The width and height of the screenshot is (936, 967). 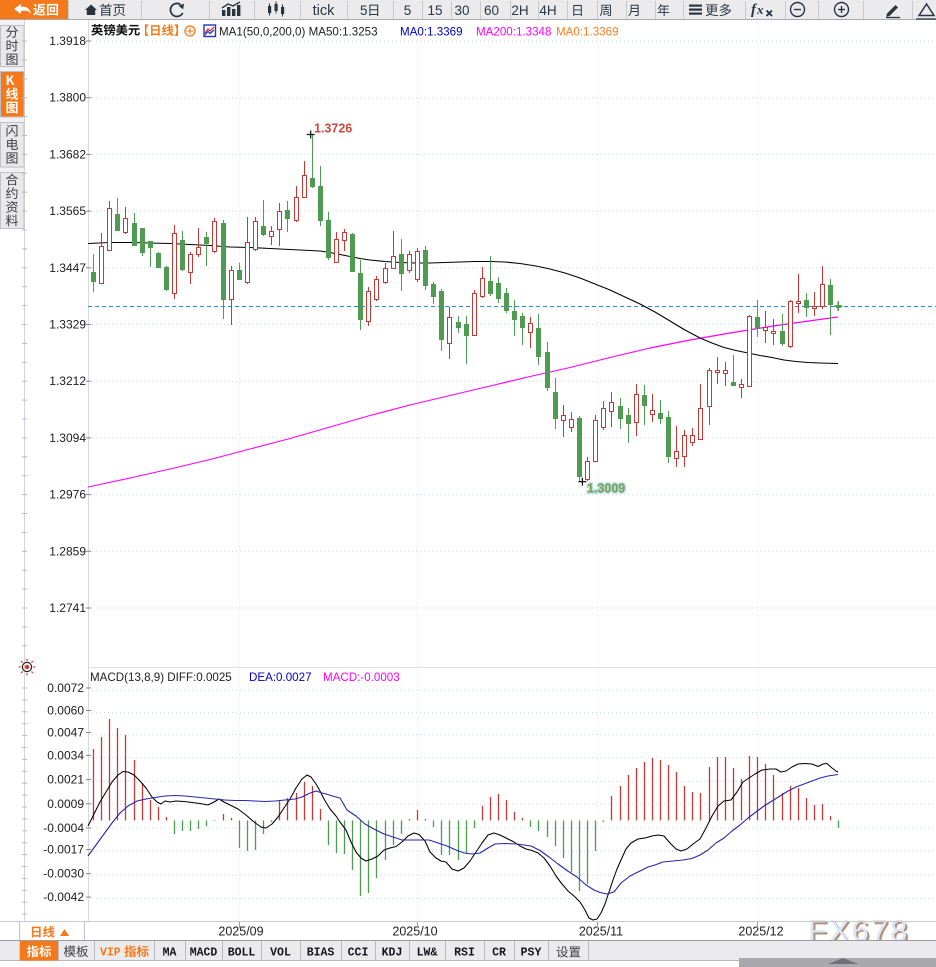 What do you see at coordinates (63, 828) in the screenshot?
I see `svg-text: -0.0004` at bounding box center [63, 828].